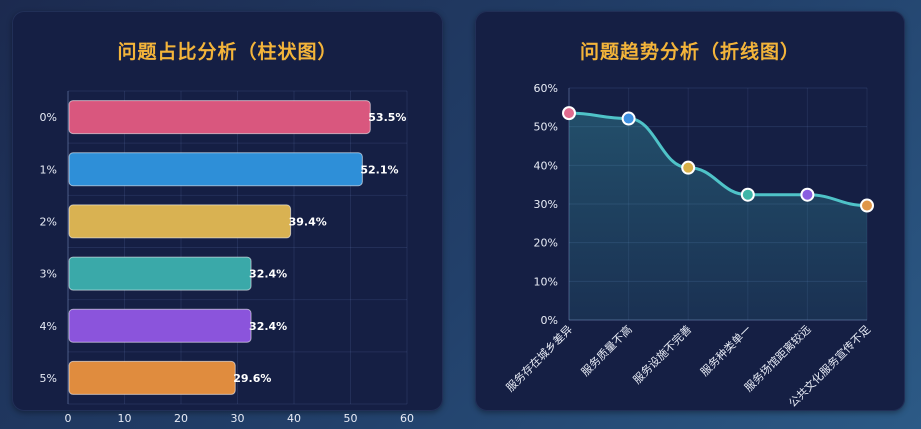 This screenshot has width=921, height=429. What do you see at coordinates (227, 52) in the screenshot?
I see `bar-chart-title: 问题占比分析（柱状图）` at bounding box center [227, 52].